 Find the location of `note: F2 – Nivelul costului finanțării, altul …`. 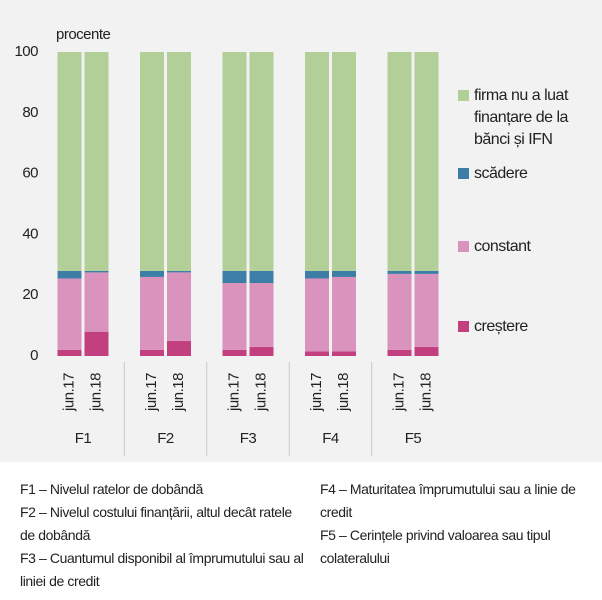

note: F2 – Nivelul costului finanțării, altul … is located at coordinates (156, 523).